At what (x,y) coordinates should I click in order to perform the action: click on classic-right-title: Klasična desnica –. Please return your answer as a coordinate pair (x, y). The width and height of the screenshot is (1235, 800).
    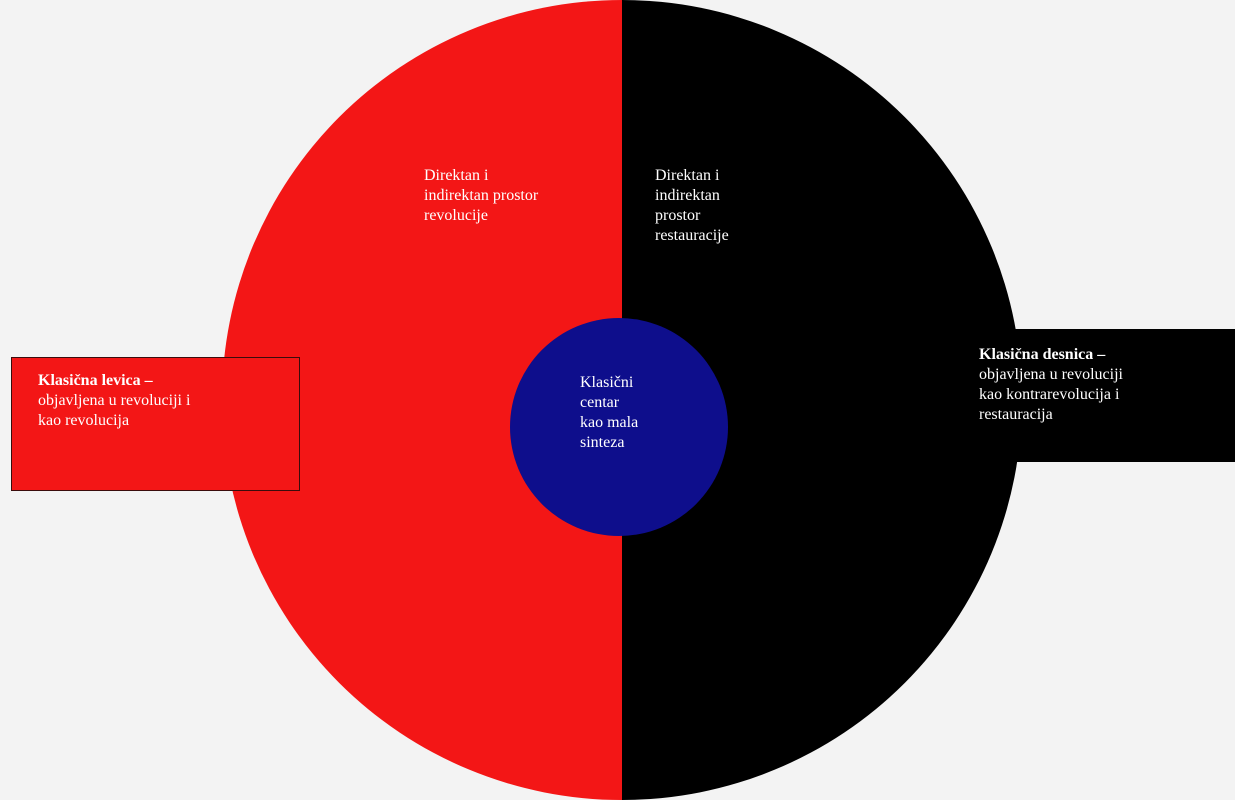
    Looking at the image, I should click on (1042, 354).